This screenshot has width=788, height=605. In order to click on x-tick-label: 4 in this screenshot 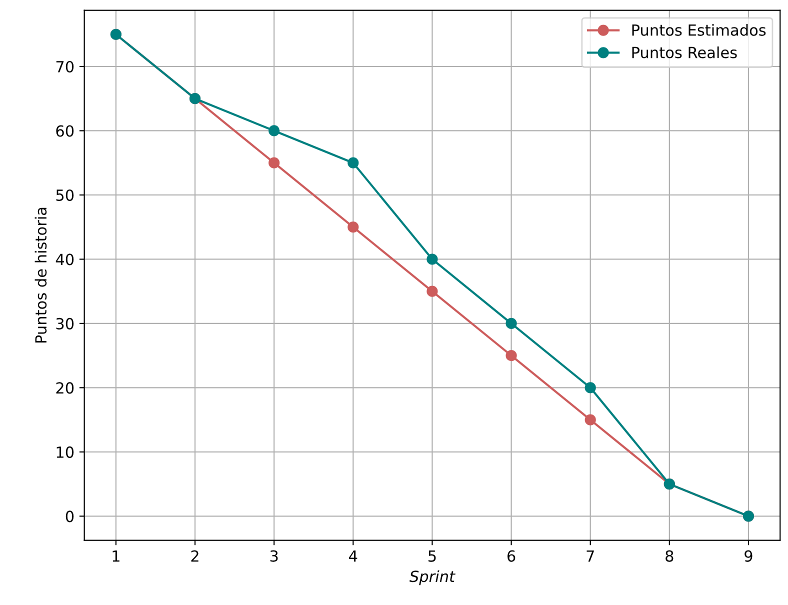, I will do `click(353, 556)`.